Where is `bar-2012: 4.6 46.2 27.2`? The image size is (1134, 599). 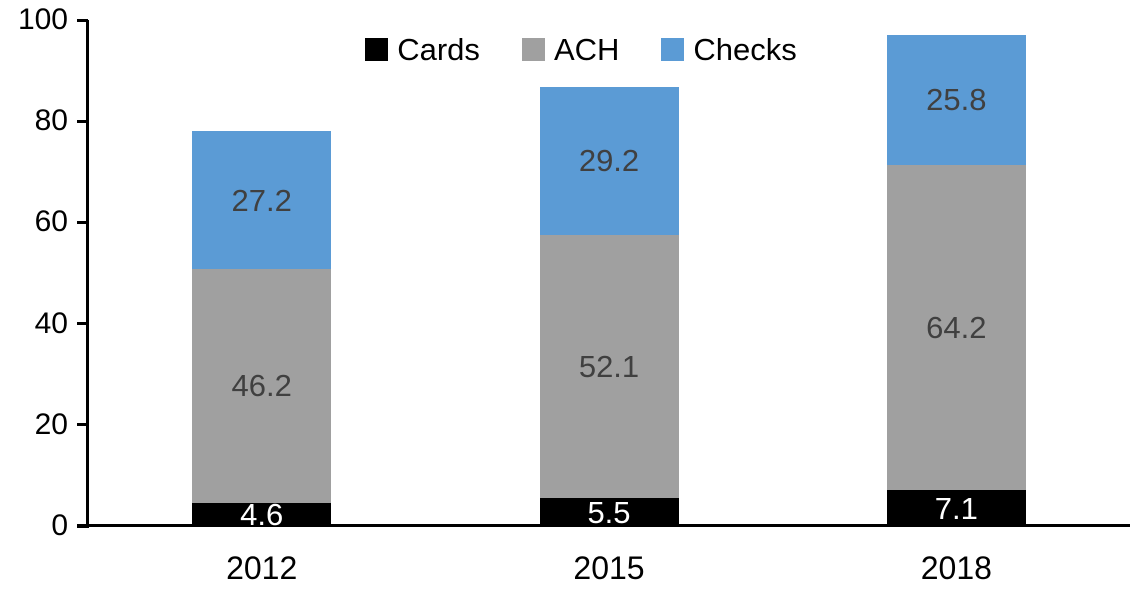
bar-2012: 4.6 46.2 27.2 is located at coordinates (262, 331).